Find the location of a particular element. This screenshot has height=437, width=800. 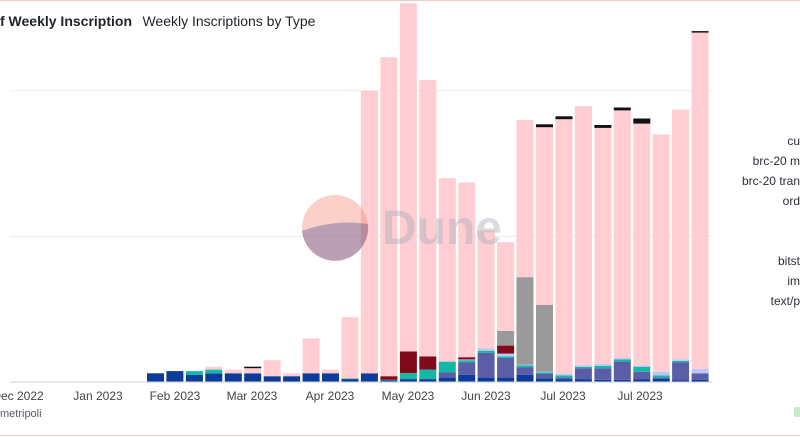

x-tick-label: Jun 2023 is located at coordinates (486, 396).